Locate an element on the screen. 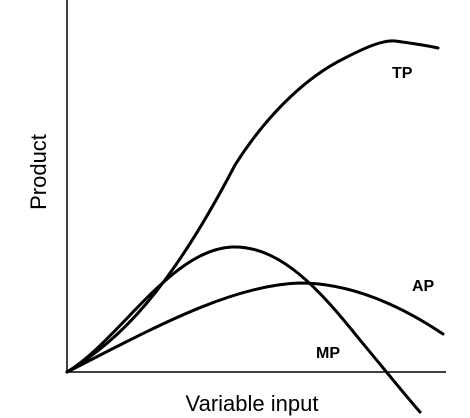  x-axis-title: Variable input is located at coordinates (252, 403).